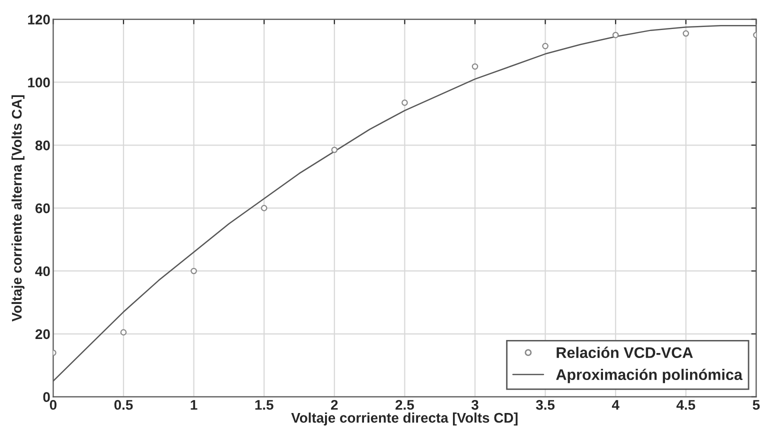 Image resolution: width=760 pixels, height=429 pixels. Describe the element at coordinates (474, 405) in the screenshot. I see `x-tick-label: 3` at that location.